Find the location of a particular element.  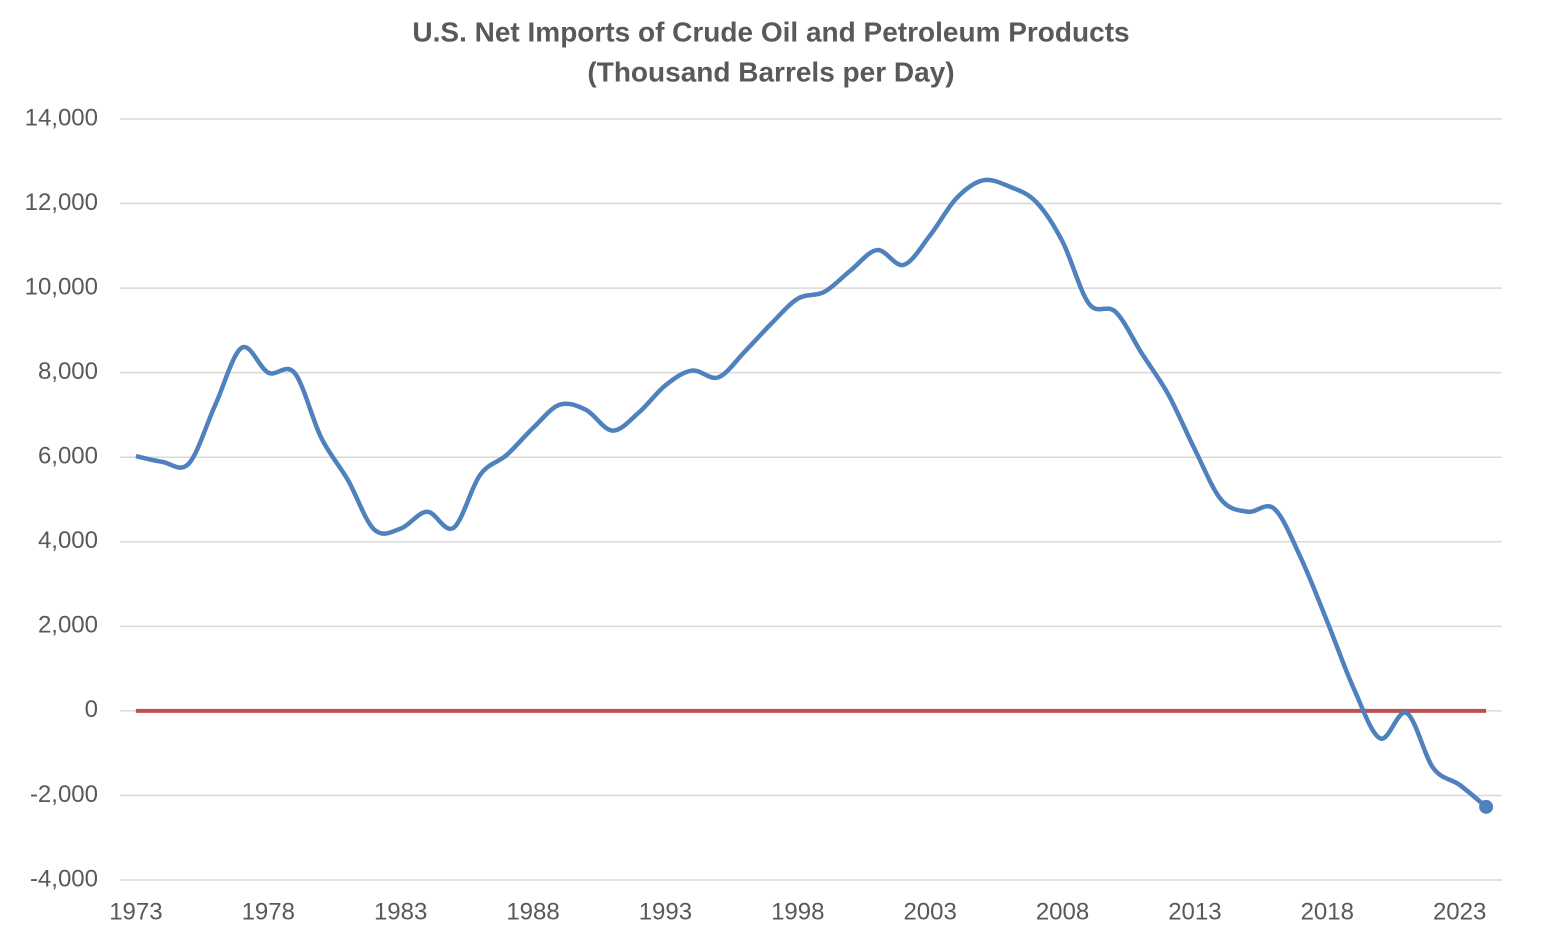

y-tick-label: 4,000 is located at coordinates (68, 540).